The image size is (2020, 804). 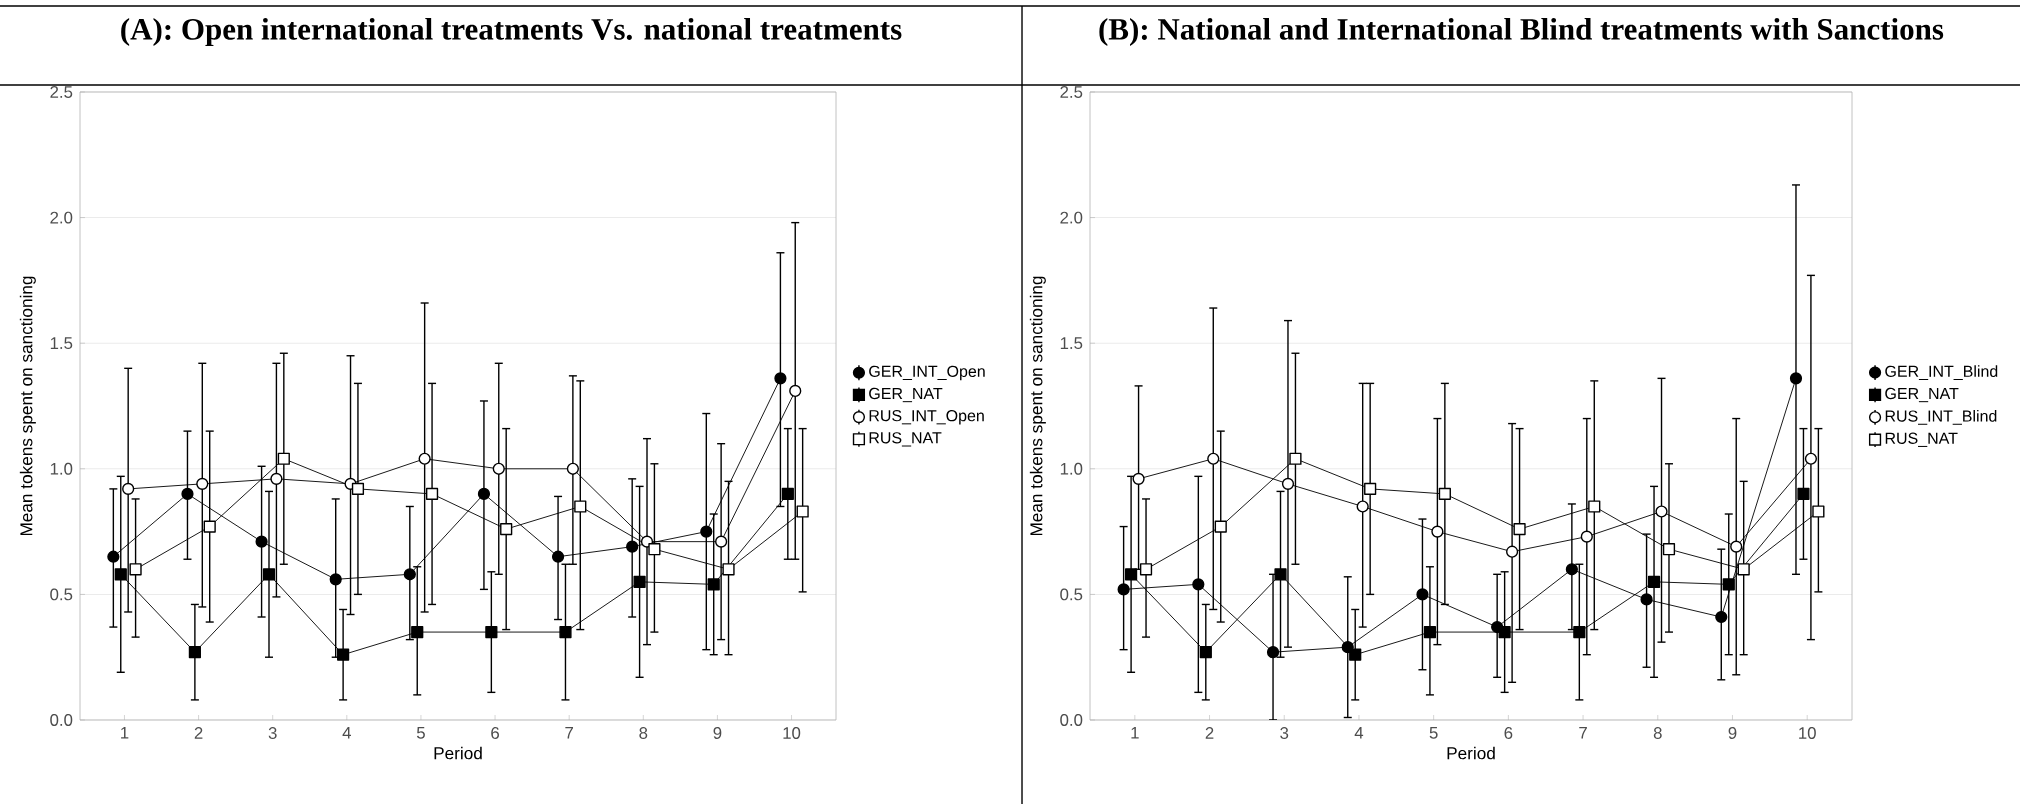 What do you see at coordinates (643, 733) in the screenshot?
I see `x-tick-label: 8` at bounding box center [643, 733].